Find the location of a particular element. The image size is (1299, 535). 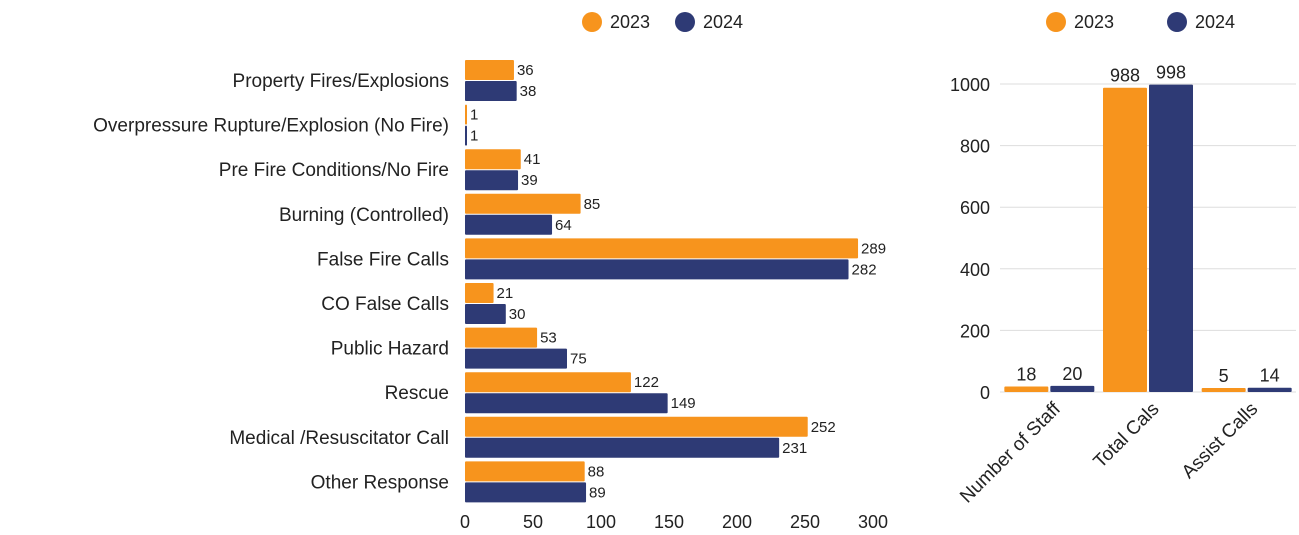

category-label: Rescue is located at coordinates (417, 393).